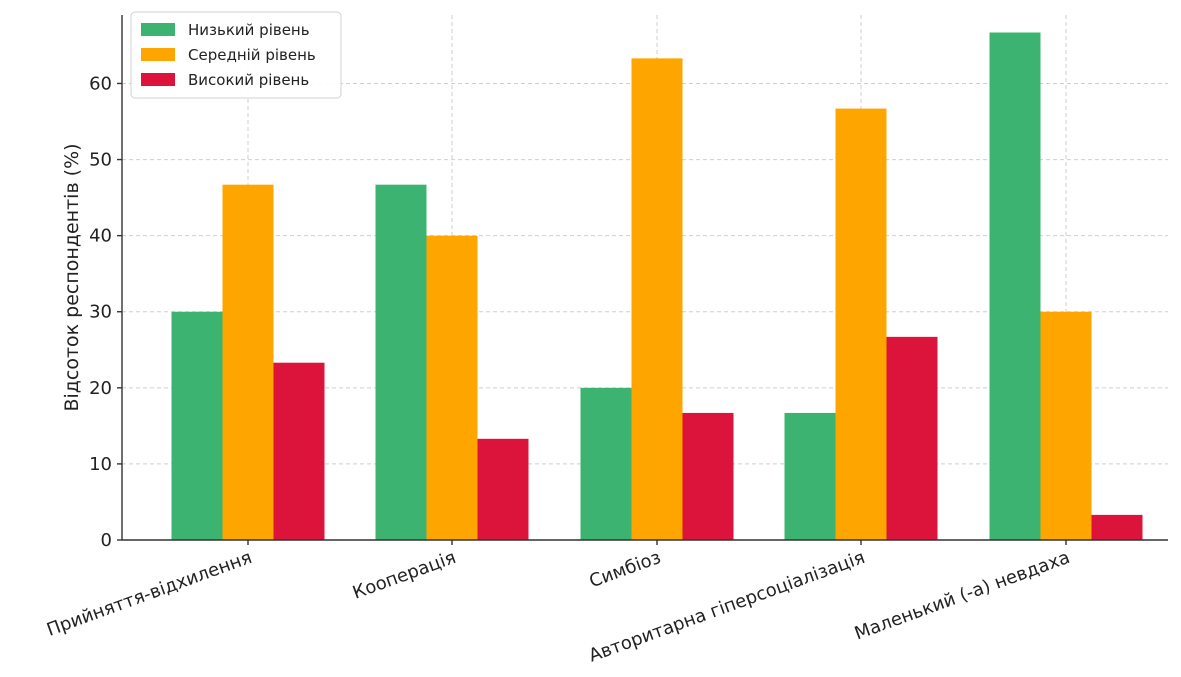 The height and width of the screenshot is (677, 1181). What do you see at coordinates (149, 594) in the screenshot?
I see `x-tick-label-0: Прийняття-відхилення` at bounding box center [149, 594].